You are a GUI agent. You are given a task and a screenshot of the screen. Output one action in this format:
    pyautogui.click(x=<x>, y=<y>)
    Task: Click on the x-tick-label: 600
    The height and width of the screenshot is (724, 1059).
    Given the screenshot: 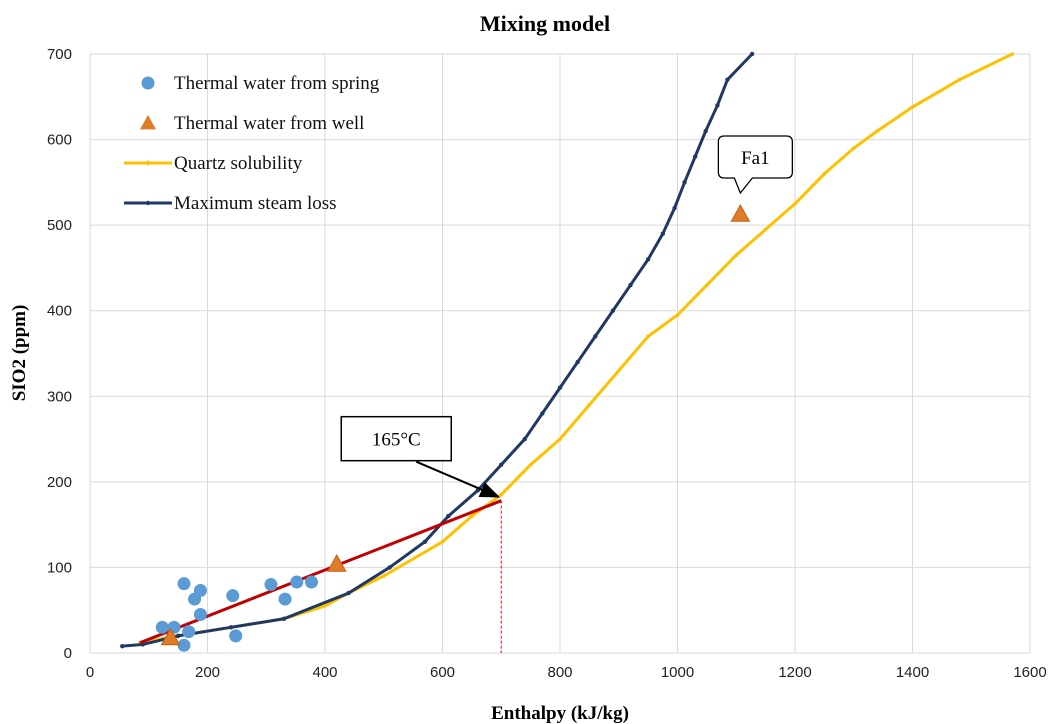 What is the action you would take?
    pyautogui.click(x=442, y=672)
    